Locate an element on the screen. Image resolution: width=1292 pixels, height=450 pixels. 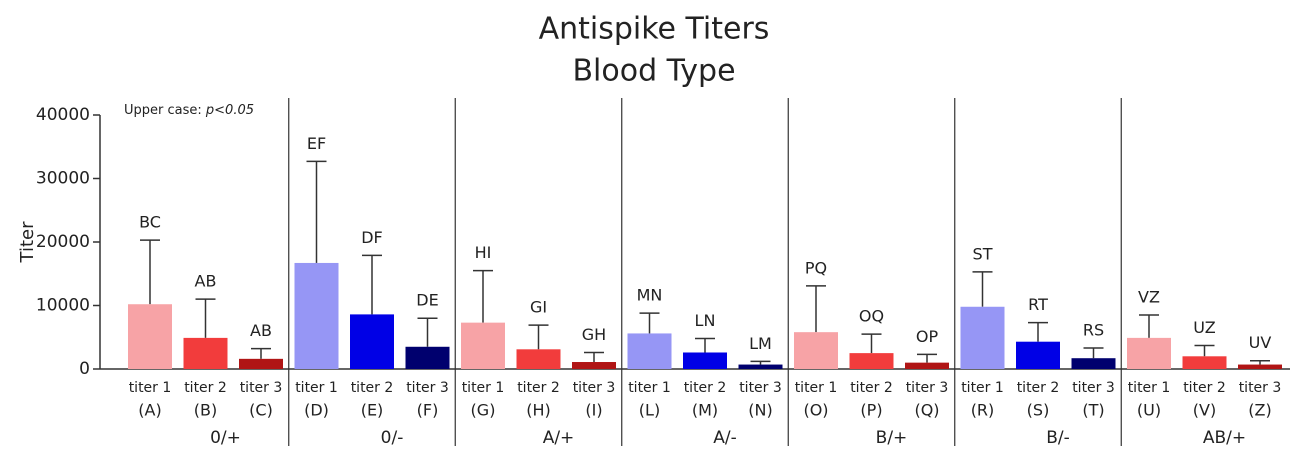
x-tick-code: (B) is located at coordinates (205, 410).